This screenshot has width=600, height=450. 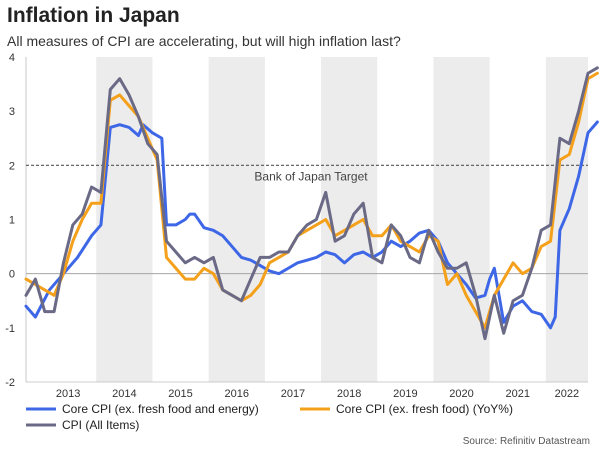 I want to click on x-tick-label: 2015, so click(x=180, y=394).